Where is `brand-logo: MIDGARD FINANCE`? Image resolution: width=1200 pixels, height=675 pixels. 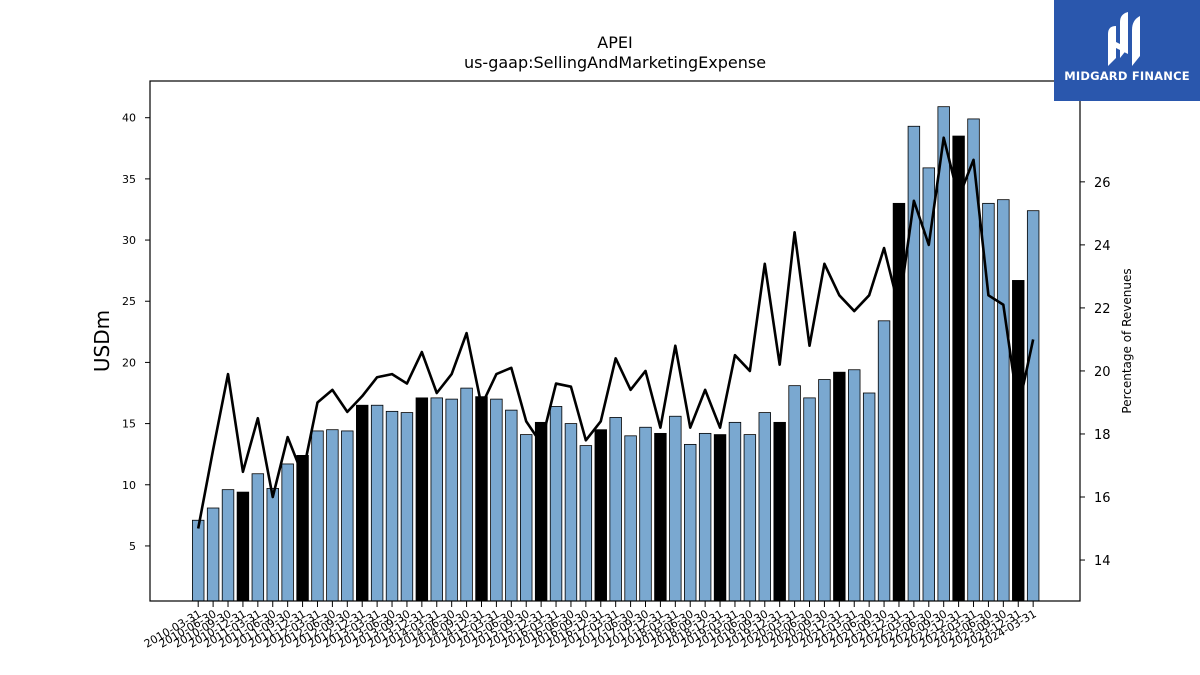
brand-logo: MIDGARD FINANCE is located at coordinates (1127, 50).